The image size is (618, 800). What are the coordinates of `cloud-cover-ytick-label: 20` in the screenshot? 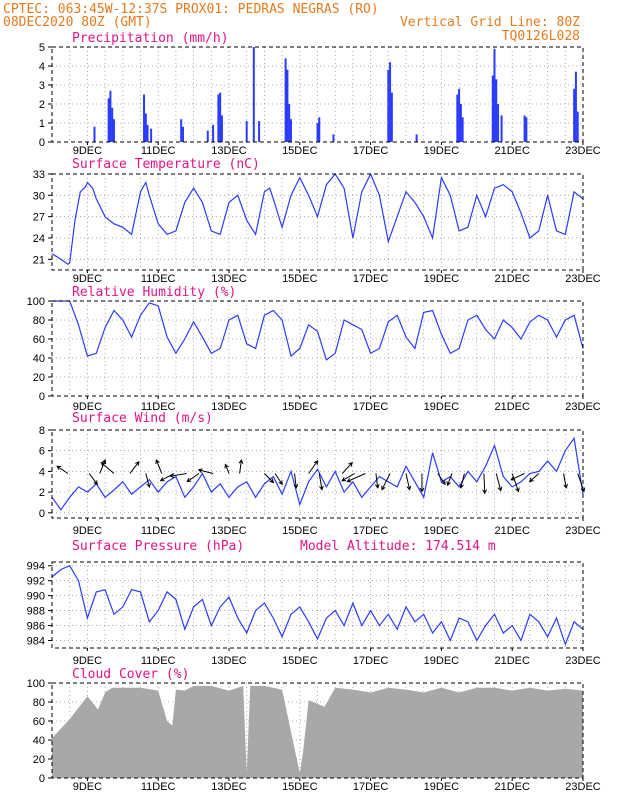 It's located at (39, 760).